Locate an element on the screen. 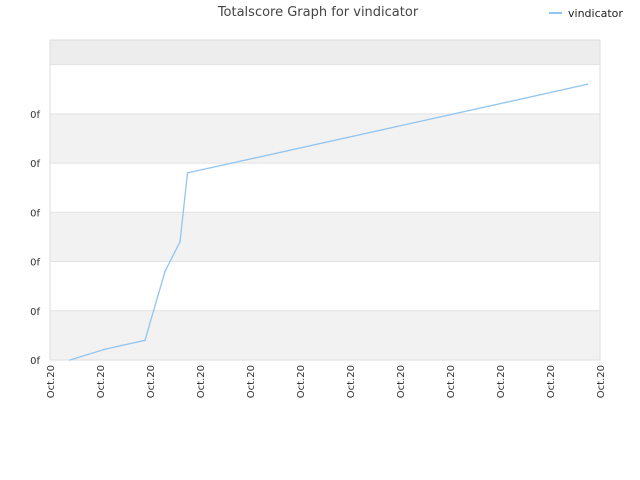 Image resolution: width=640 pixels, height=480 pixels. legend: vindicator is located at coordinates (586, 13).